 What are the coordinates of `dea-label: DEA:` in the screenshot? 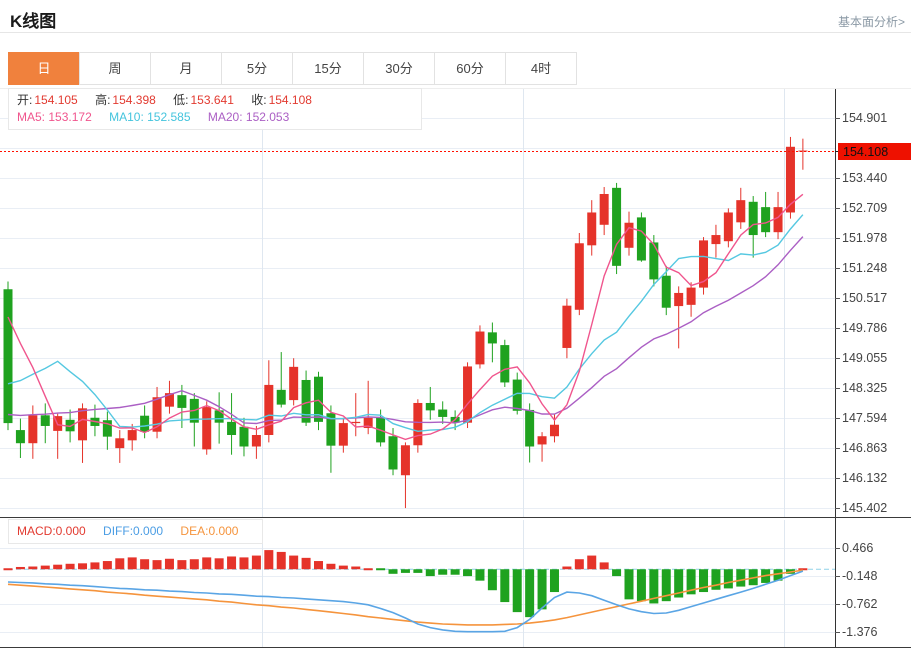 It's located at (194, 531).